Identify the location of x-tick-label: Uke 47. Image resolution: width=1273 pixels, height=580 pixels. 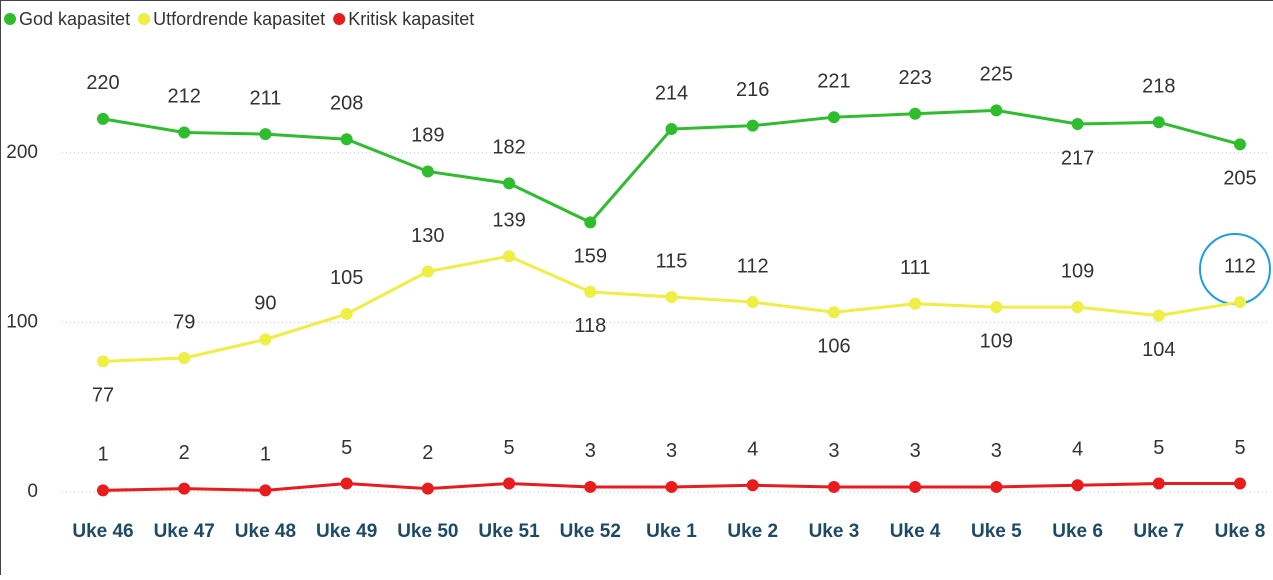
(184, 531).